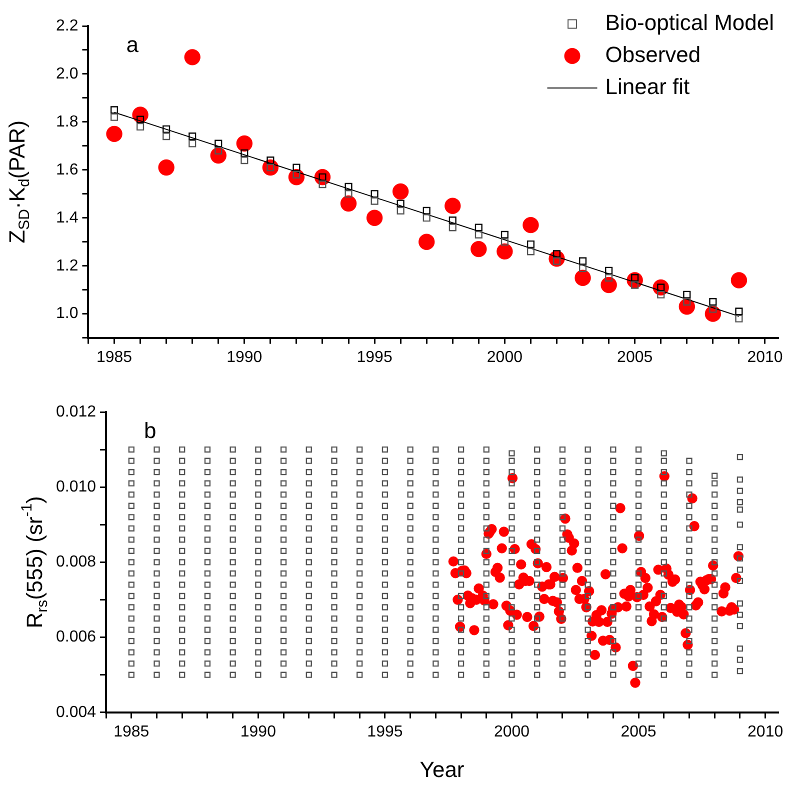 This screenshot has width=808, height=798. I want to click on legend-label: Linear fit, so click(647, 87).